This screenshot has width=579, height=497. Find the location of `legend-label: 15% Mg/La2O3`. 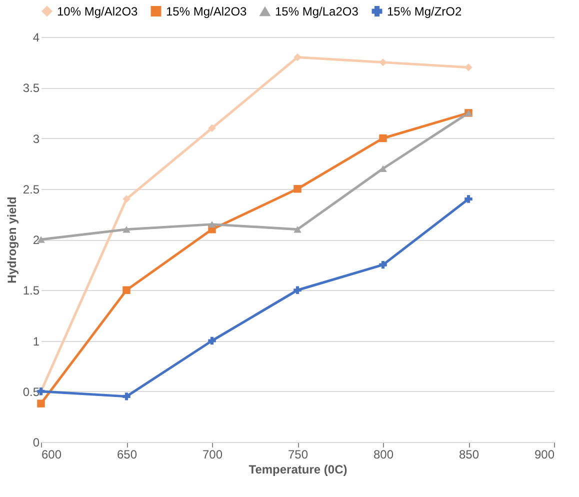

legend-label: 15% Mg/La2O3 is located at coordinates (317, 11).